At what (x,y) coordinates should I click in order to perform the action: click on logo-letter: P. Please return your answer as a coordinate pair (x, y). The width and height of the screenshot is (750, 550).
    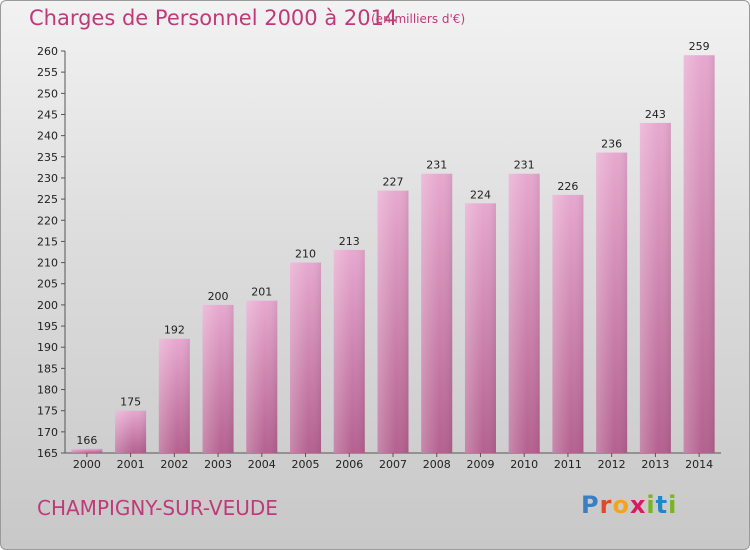
    Looking at the image, I should click on (590, 505).